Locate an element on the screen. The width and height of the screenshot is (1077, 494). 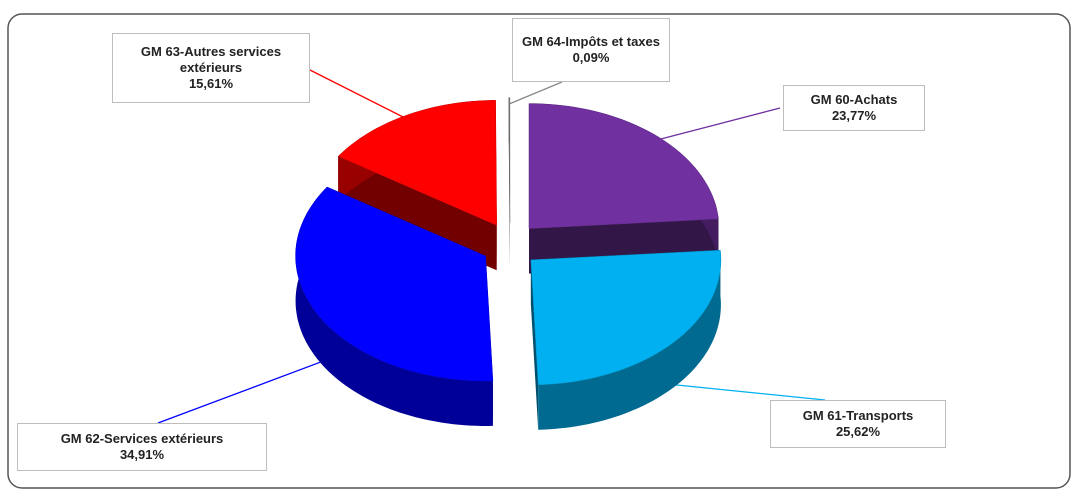
label-name: GM 63-Autres services extérieurs is located at coordinates (211, 59).